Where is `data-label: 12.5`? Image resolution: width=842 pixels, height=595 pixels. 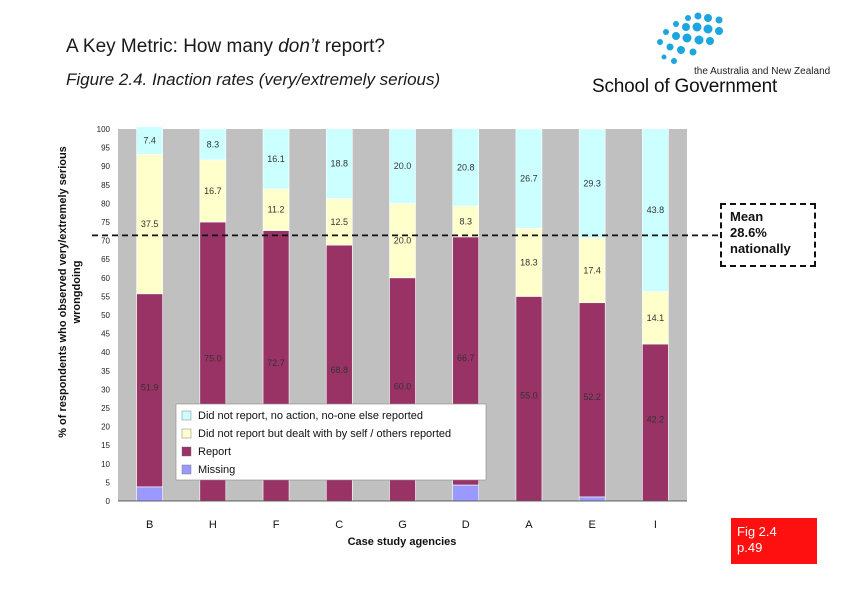 data-label: 12.5 is located at coordinates (340, 222).